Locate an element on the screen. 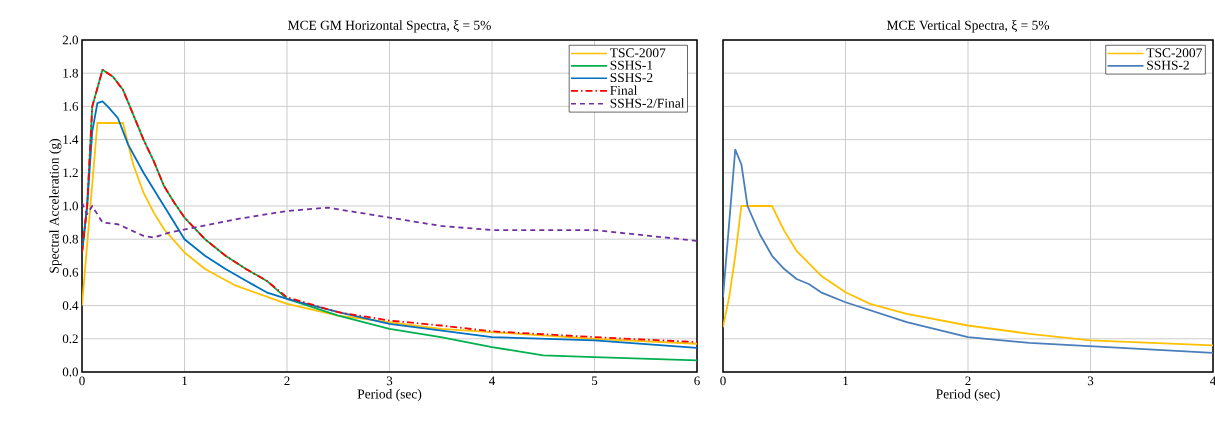 This screenshot has width=1215, height=440. y-tick-label: 0.4 is located at coordinates (70, 305).